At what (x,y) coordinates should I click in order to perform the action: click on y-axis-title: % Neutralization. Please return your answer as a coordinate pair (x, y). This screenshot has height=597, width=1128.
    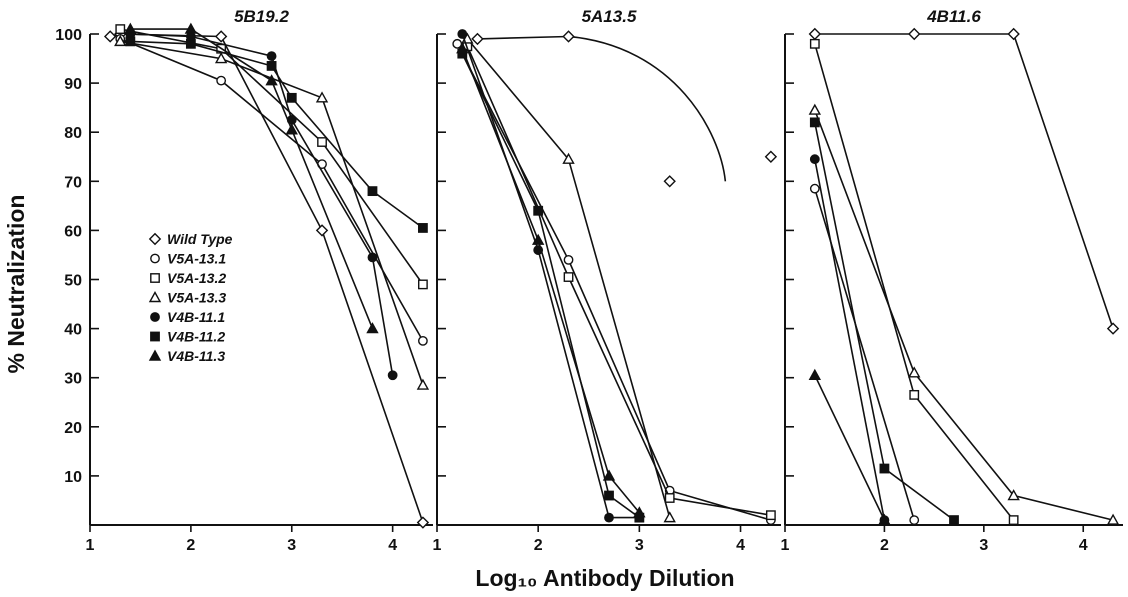
    Looking at the image, I should click on (16, 284).